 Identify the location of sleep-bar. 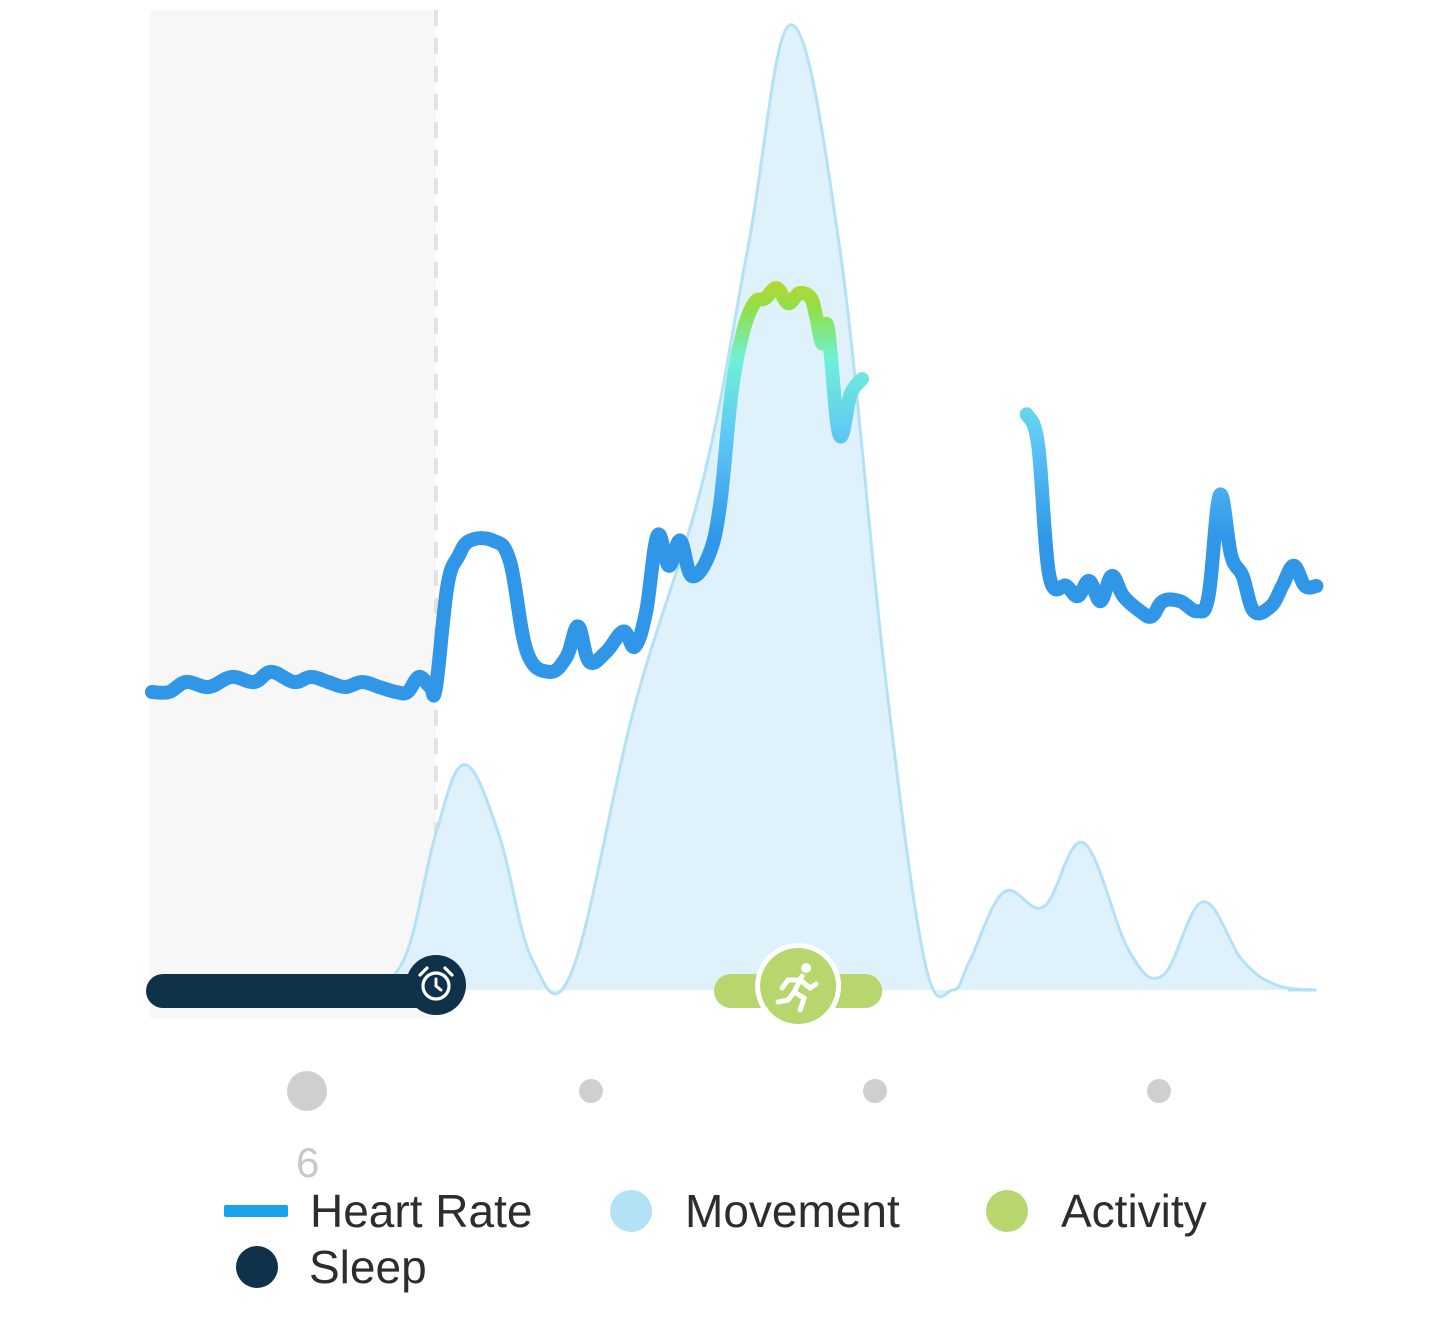
(293, 991).